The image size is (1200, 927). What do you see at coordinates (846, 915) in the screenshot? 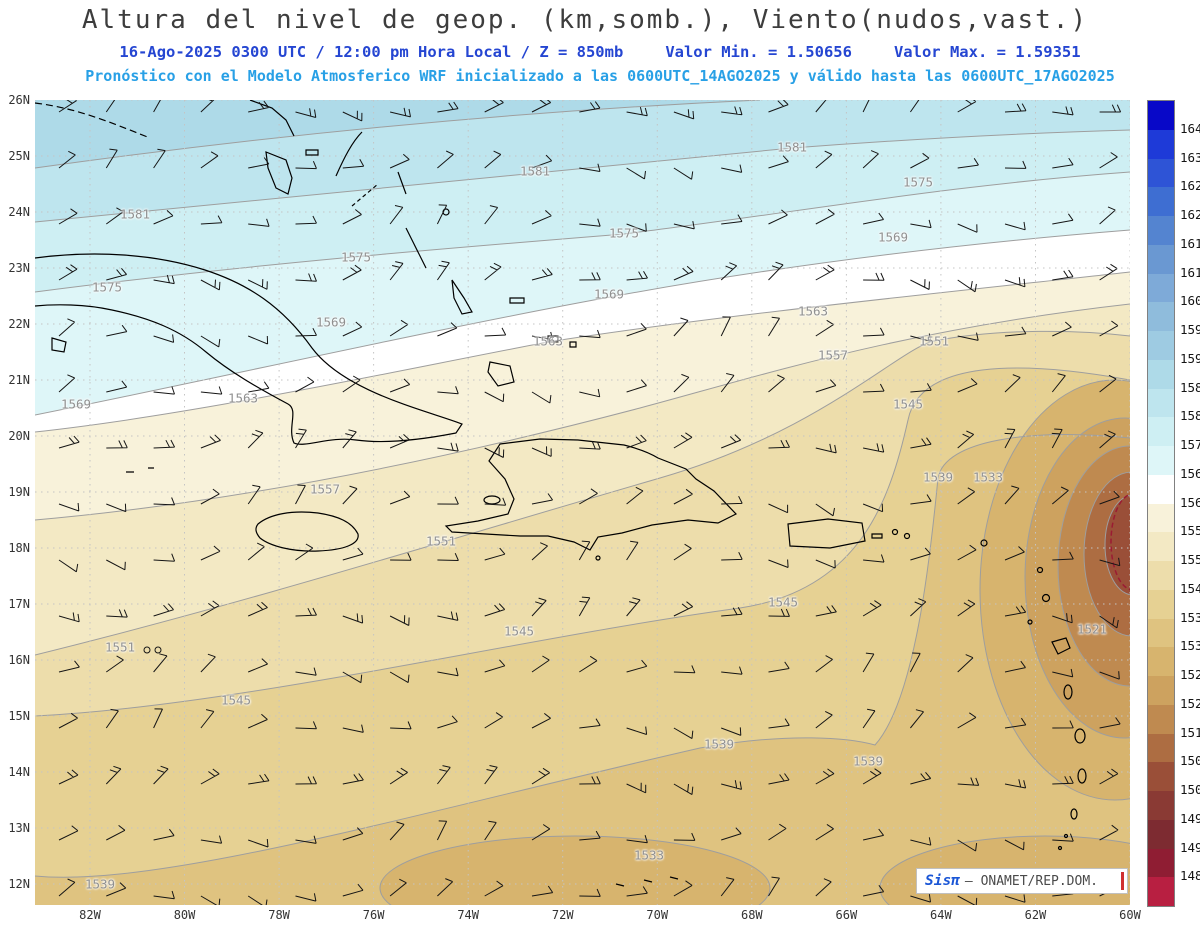
I see `lon-tick-label: 66W` at bounding box center [846, 915].